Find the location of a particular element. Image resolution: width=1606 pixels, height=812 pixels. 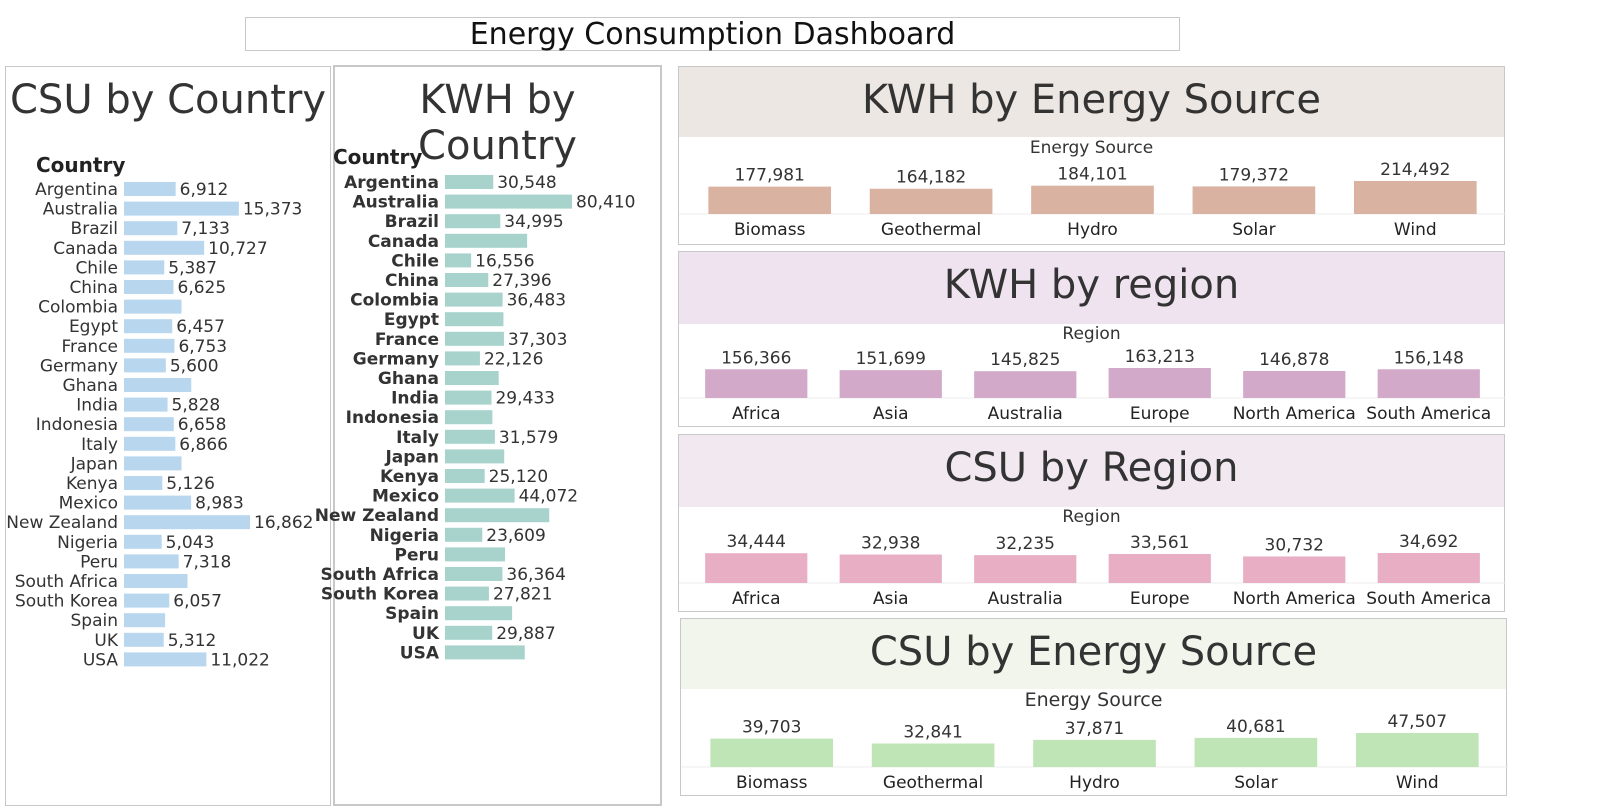

tick-label: Ghana is located at coordinates (90, 386).